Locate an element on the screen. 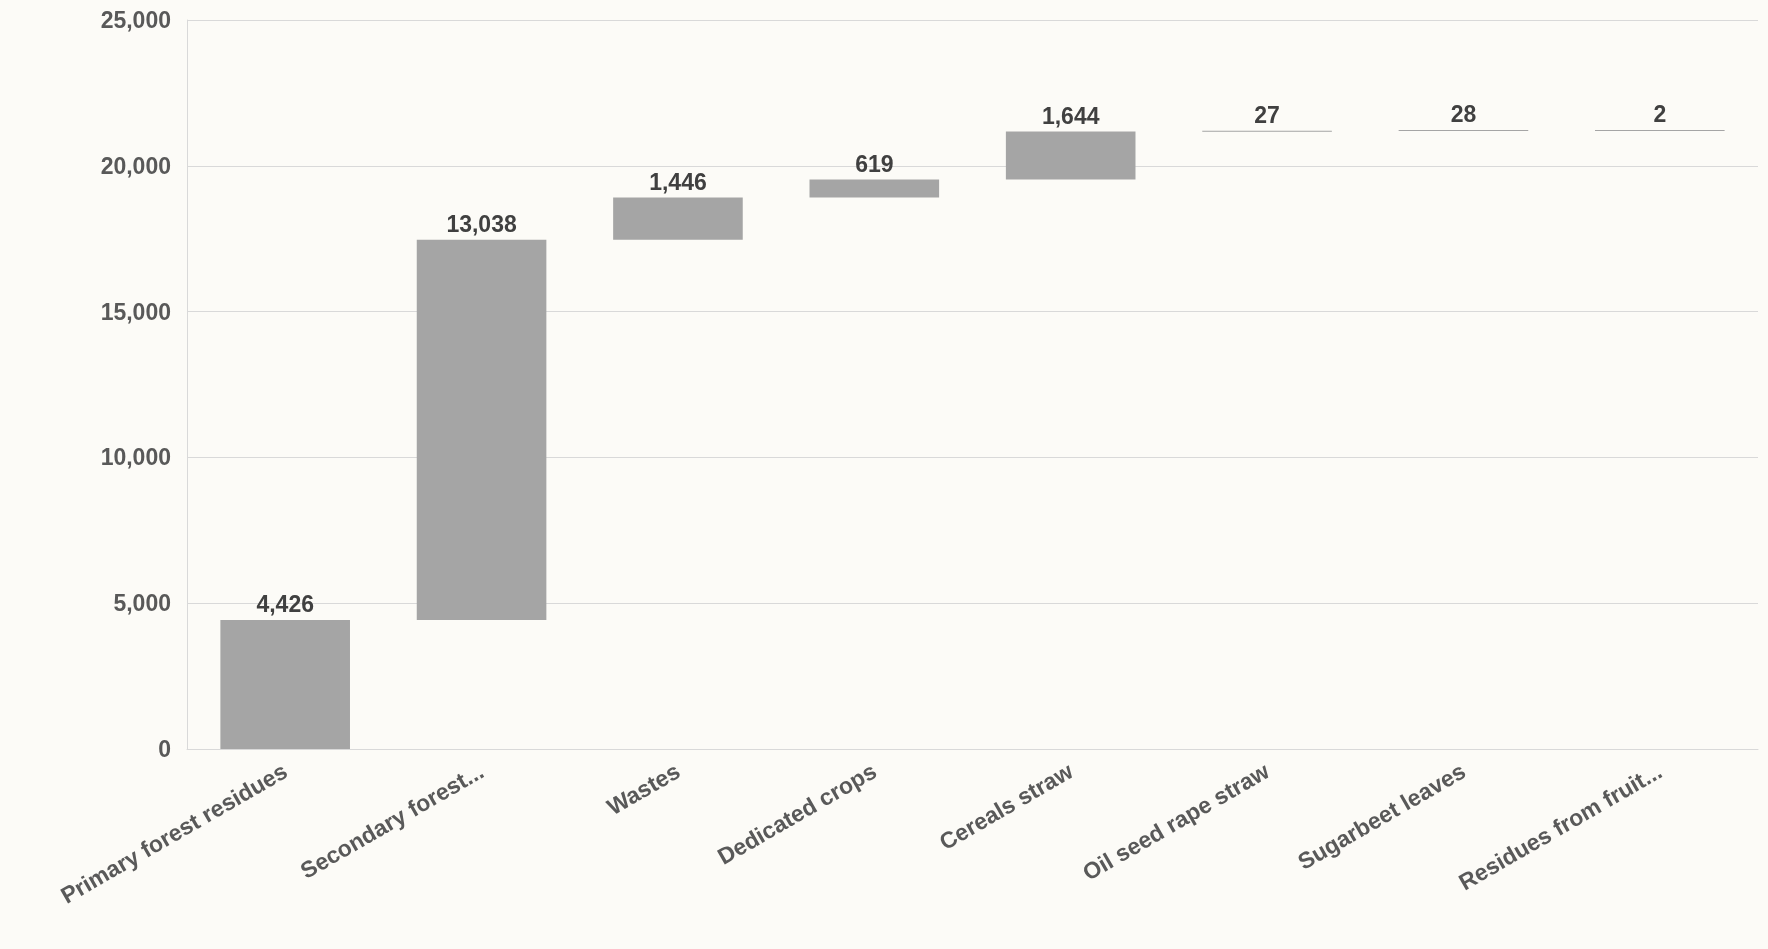 This screenshot has height=949, width=1768. y-tick-label: 10,000 is located at coordinates (135, 457).